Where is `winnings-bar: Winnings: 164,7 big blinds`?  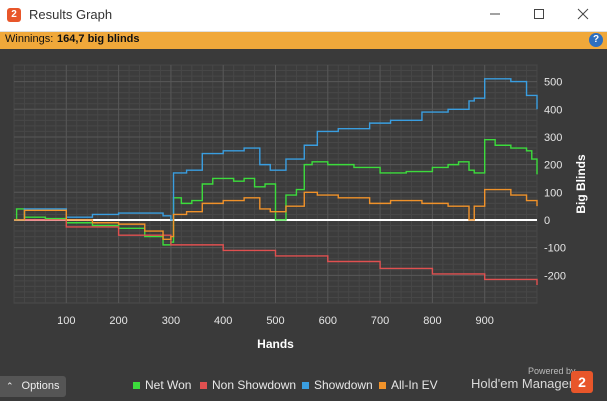 winnings-bar: Winnings: 164,7 big blinds is located at coordinates (303, 40).